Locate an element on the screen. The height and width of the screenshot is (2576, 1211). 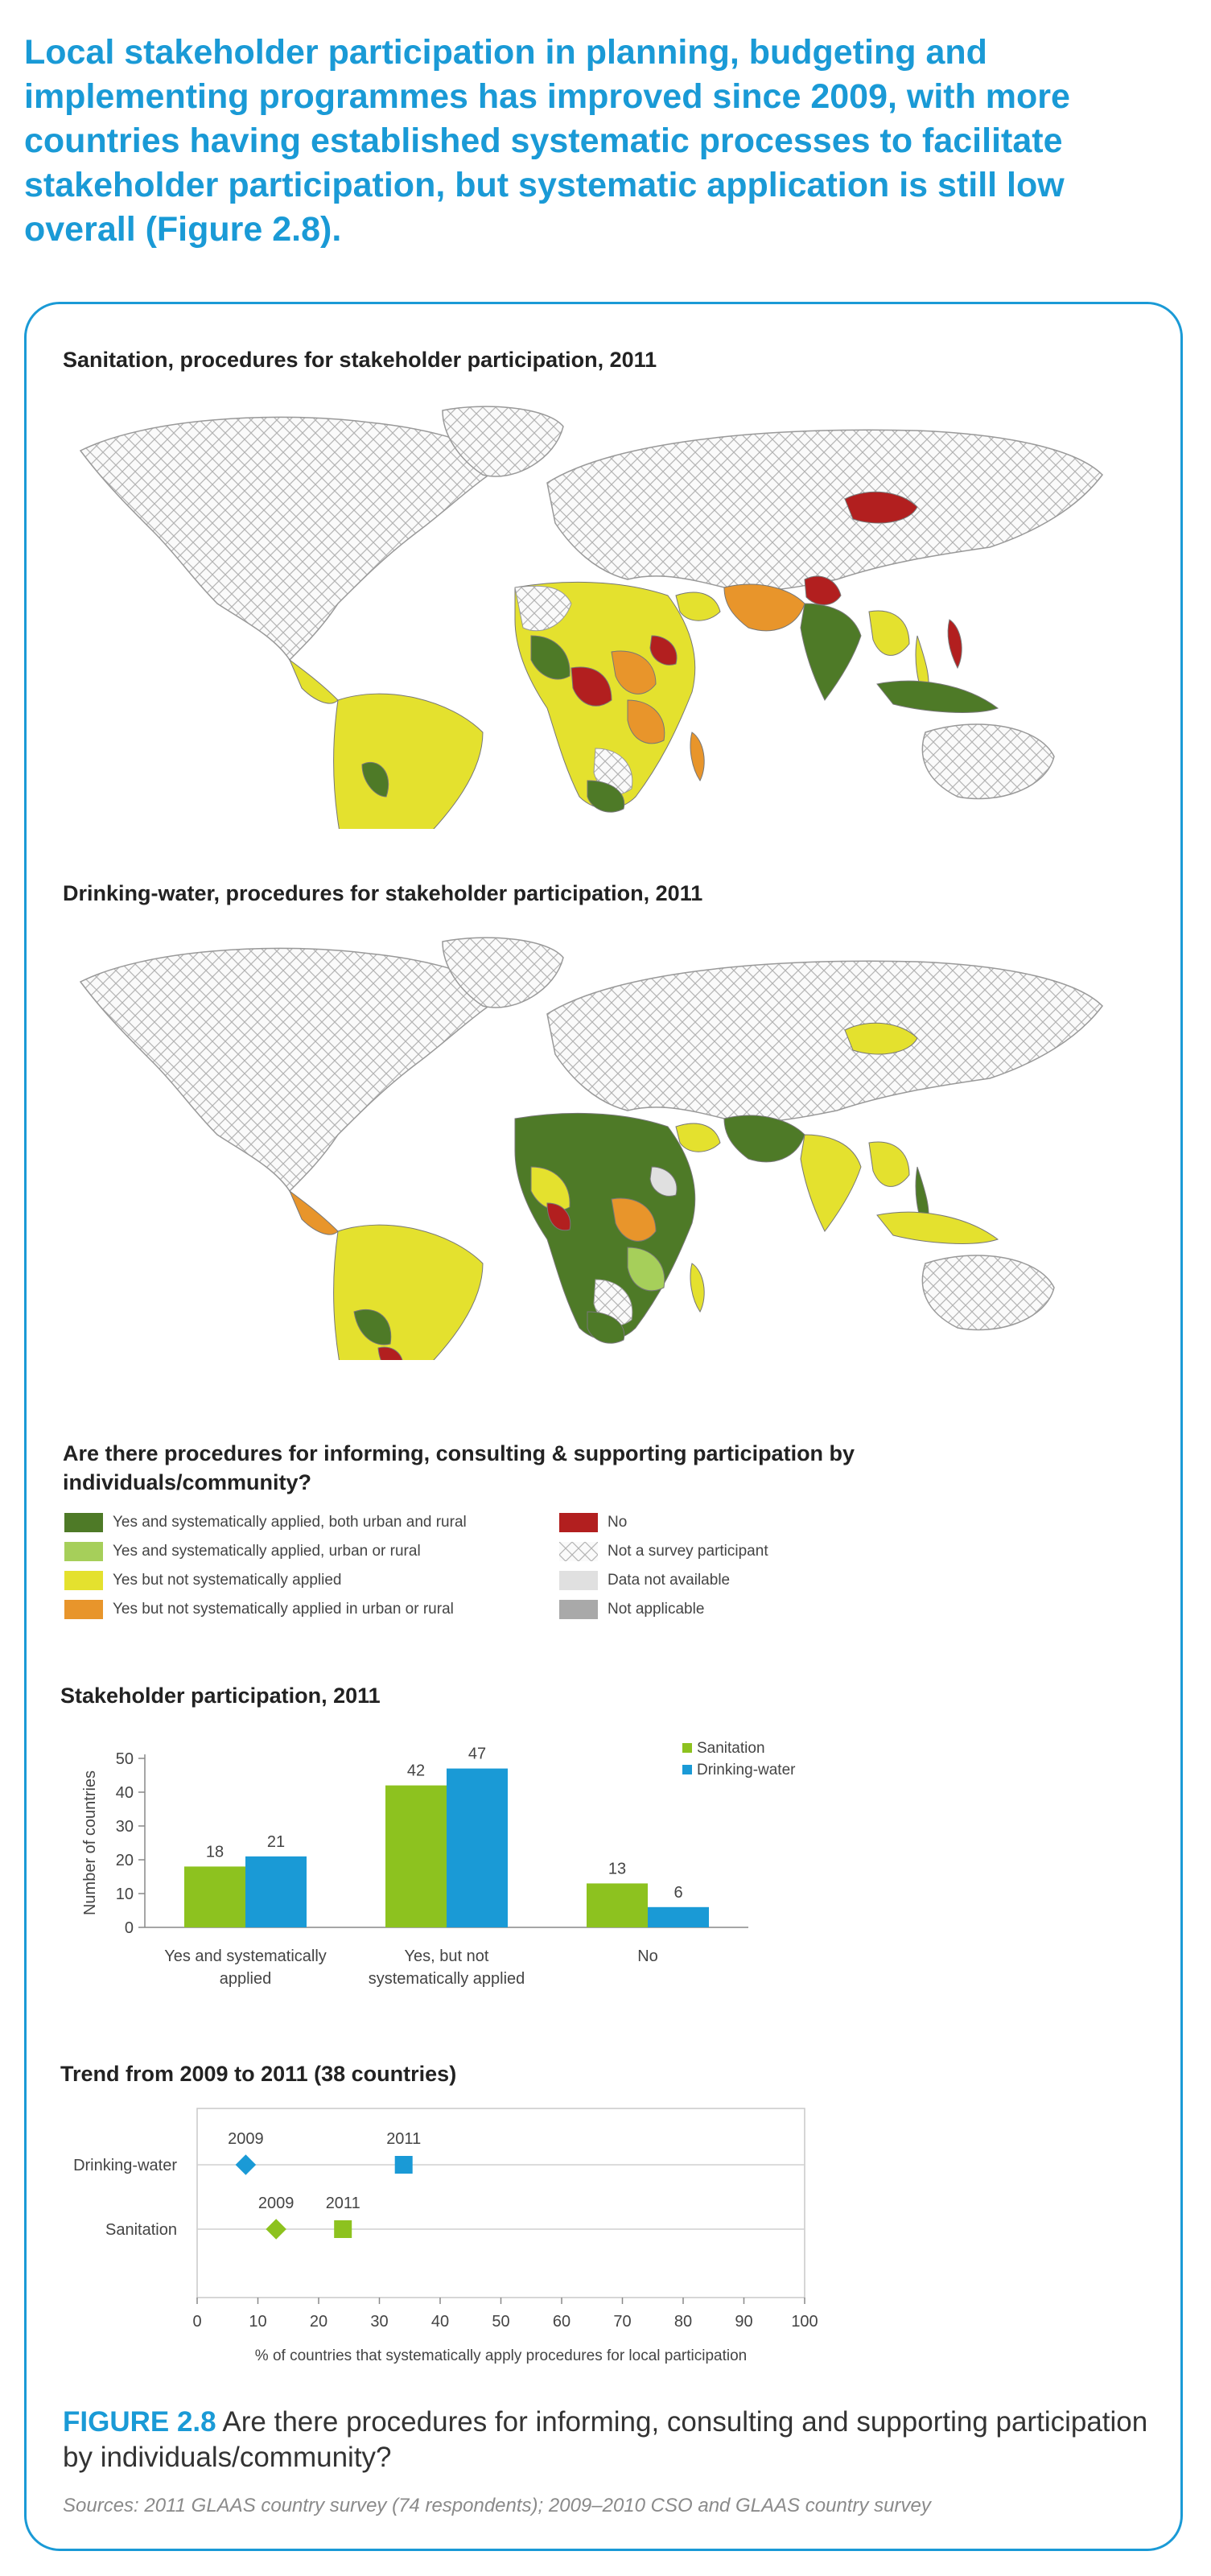
legend-label: Data not available is located at coordinates (669, 1580).